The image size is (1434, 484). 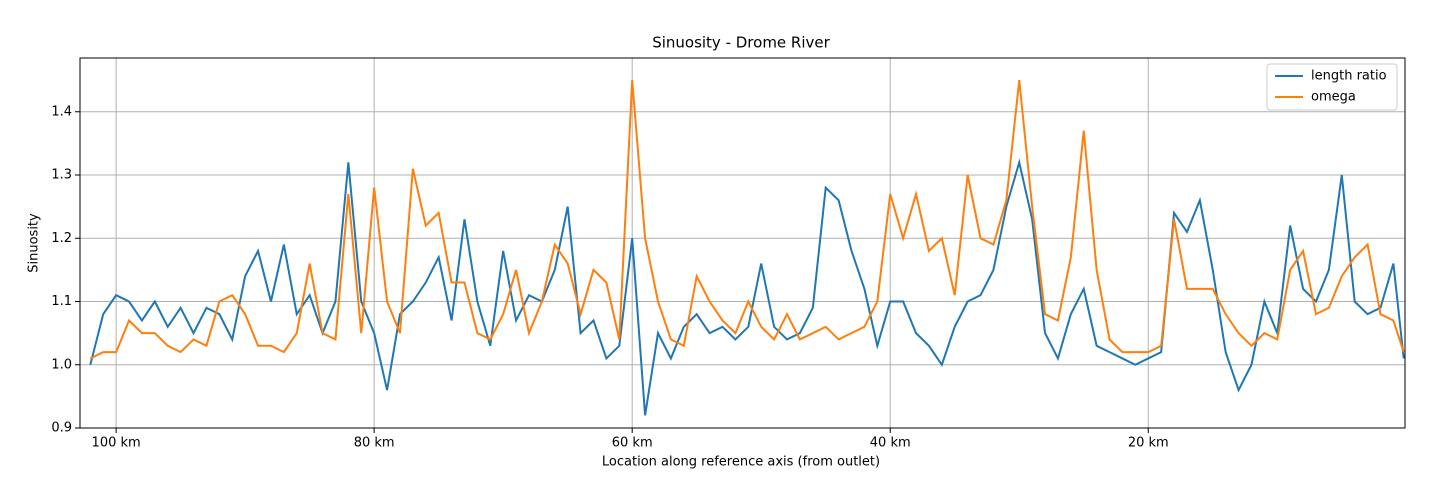 What do you see at coordinates (34, 243) in the screenshot?
I see `y-axis-label: Sinuosity` at bounding box center [34, 243].